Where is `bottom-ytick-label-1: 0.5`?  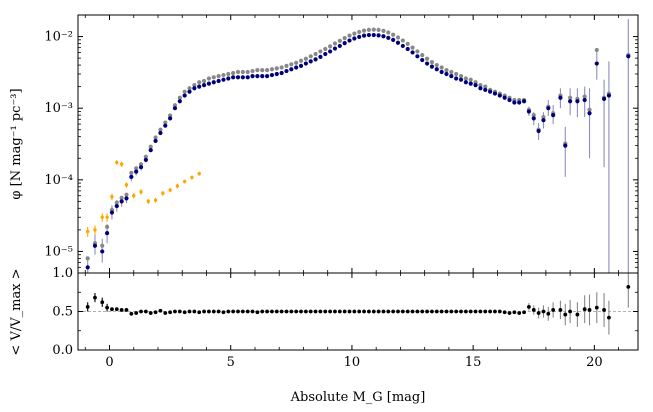 bottom-ytick-label-1: 0.5 is located at coordinates (62, 312).